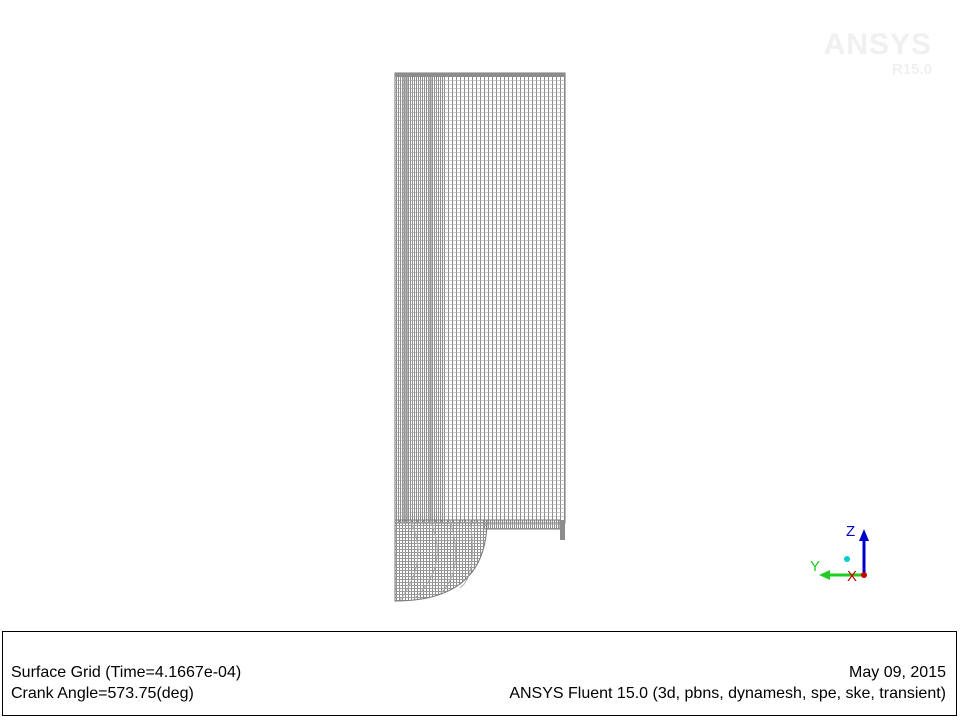 Image resolution: width=960 pixels, height=720 pixels. Describe the element at coordinates (430, 298) in the screenshot. I see `boundary-column-mid` at that location.